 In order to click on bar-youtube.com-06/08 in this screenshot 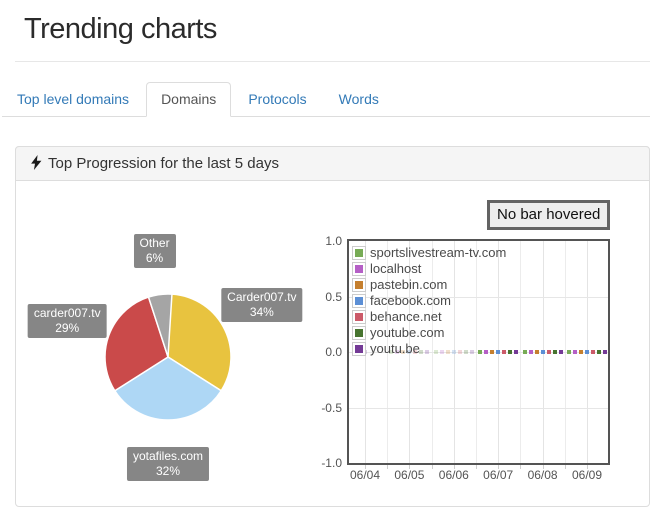, I will do `click(555, 352)`.